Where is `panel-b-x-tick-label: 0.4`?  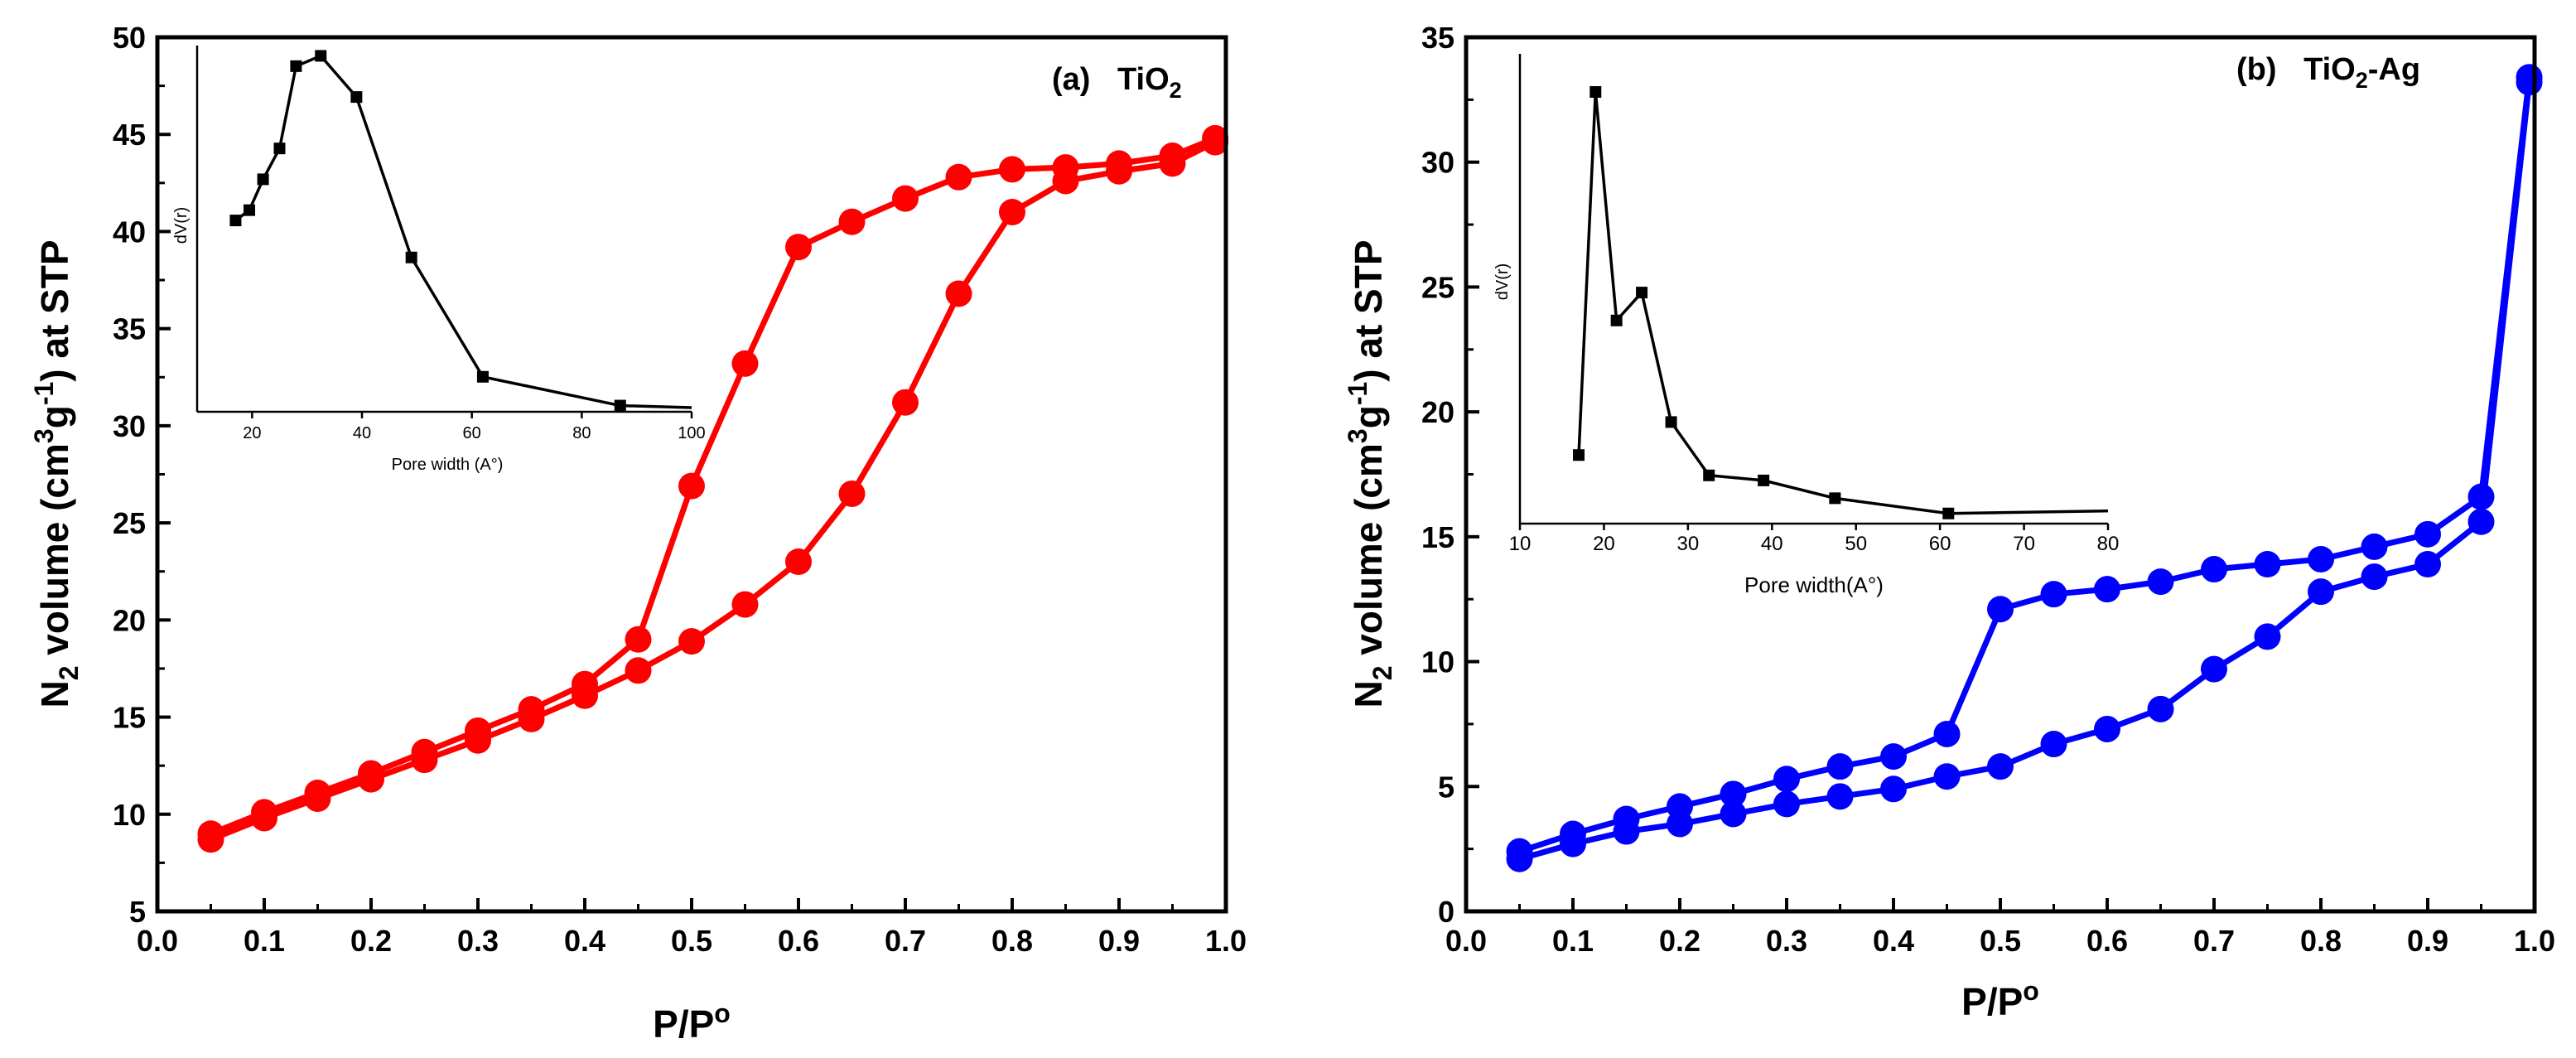 panel-b-x-tick-label: 0.4 is located at coordinates (1893, 941).